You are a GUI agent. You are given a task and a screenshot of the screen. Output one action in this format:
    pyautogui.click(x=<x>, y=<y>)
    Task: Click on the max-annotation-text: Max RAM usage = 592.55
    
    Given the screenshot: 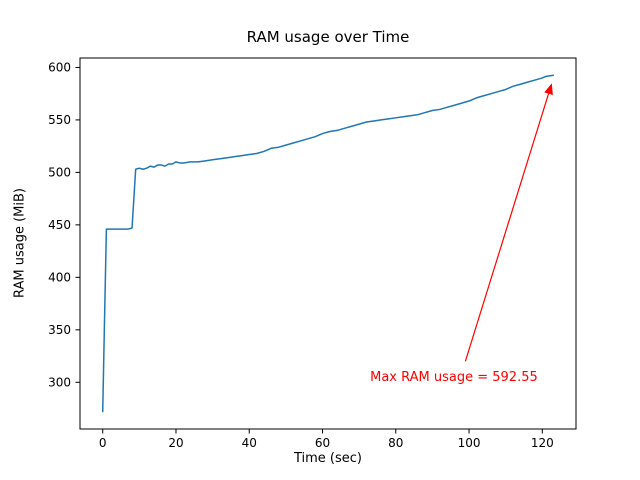 What is the action you would take?
    pyautogui.click(x=454, y=377)
    